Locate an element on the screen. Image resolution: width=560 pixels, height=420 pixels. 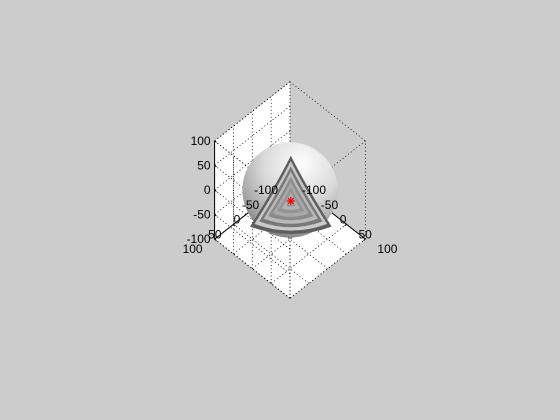
center-marker is located at coordinates (290, 201).